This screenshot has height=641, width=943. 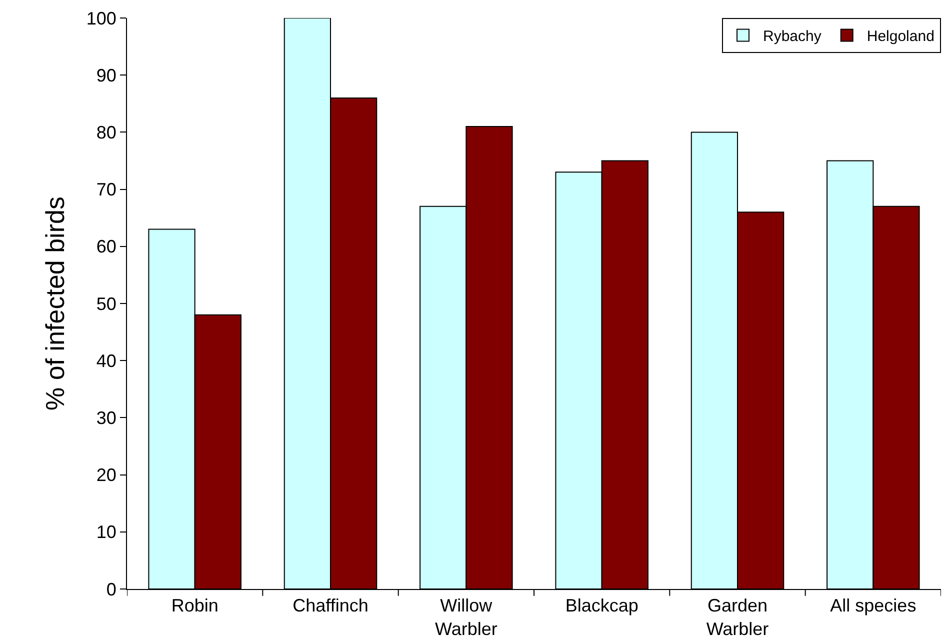 What do you see at coordinates (601, 606) in the screenshot?
I see `x-tick-label: Blackcap` at bounding box center [601, 606].